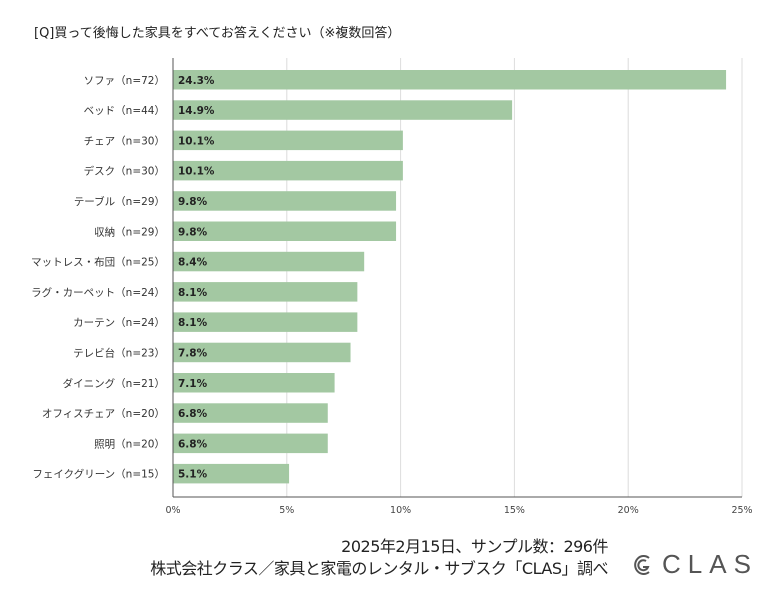  I want to click on category-label: テーブル（n=29）, so click(119, 201).